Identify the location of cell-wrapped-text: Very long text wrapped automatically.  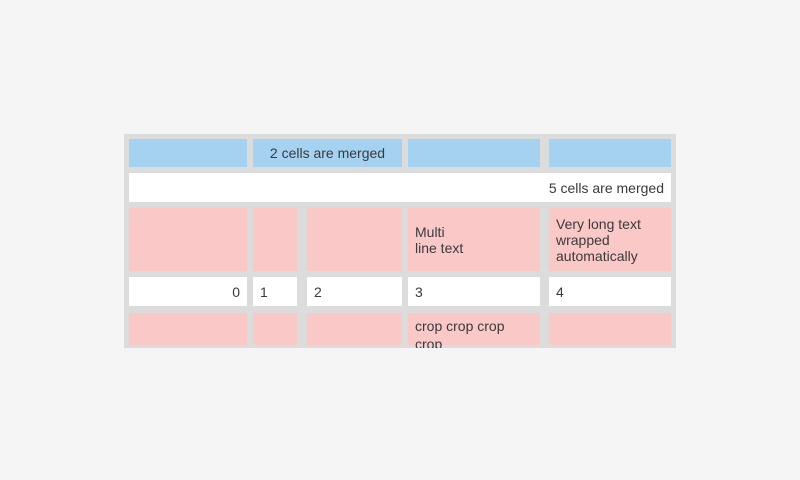
(610, 239).